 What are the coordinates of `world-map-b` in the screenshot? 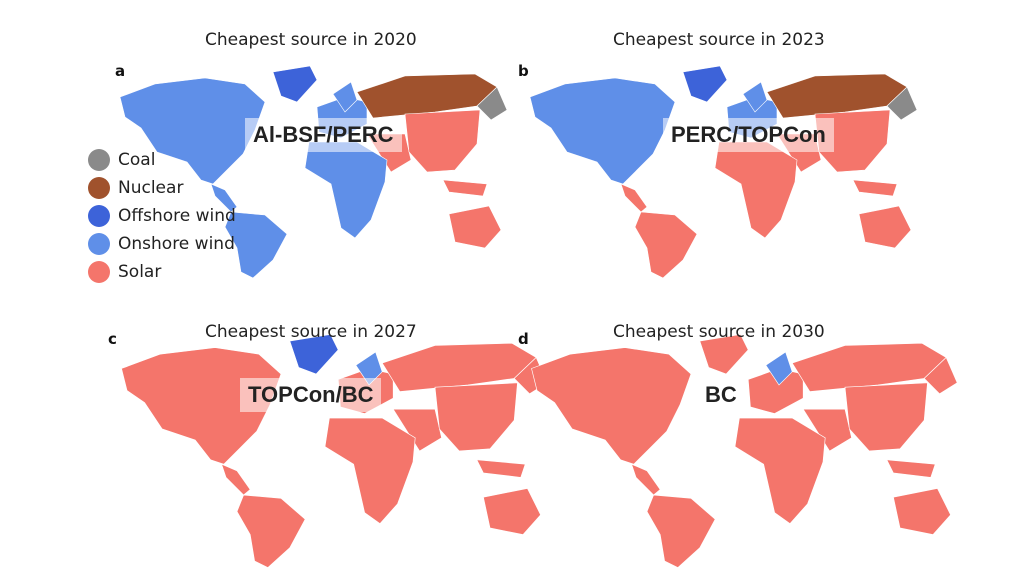 It's located at (723, 172).